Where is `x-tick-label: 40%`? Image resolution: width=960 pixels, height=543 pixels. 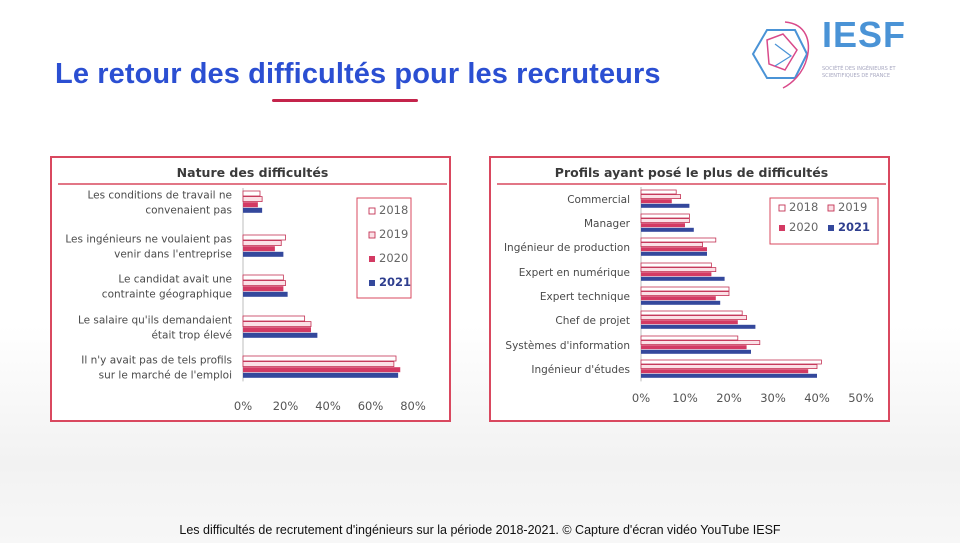 x-tick-label: 40% is located at coordinates (328, 406).